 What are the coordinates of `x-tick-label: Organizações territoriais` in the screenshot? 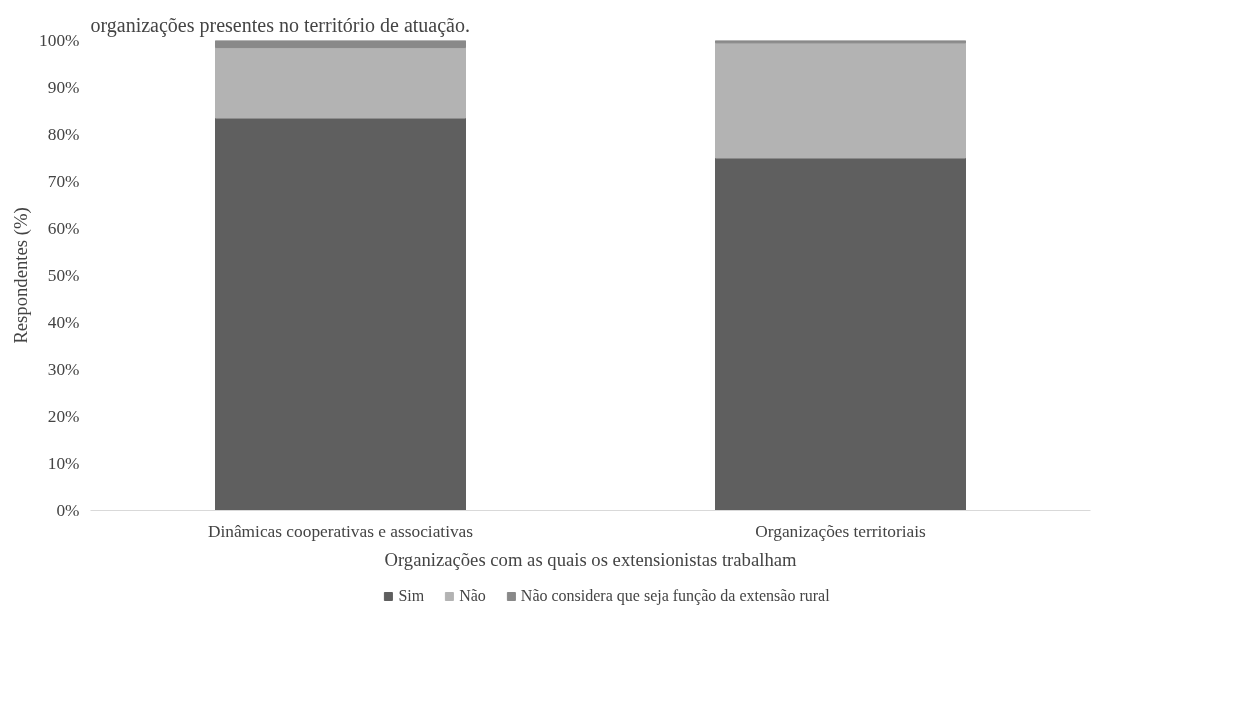 It's located at (840, 531).